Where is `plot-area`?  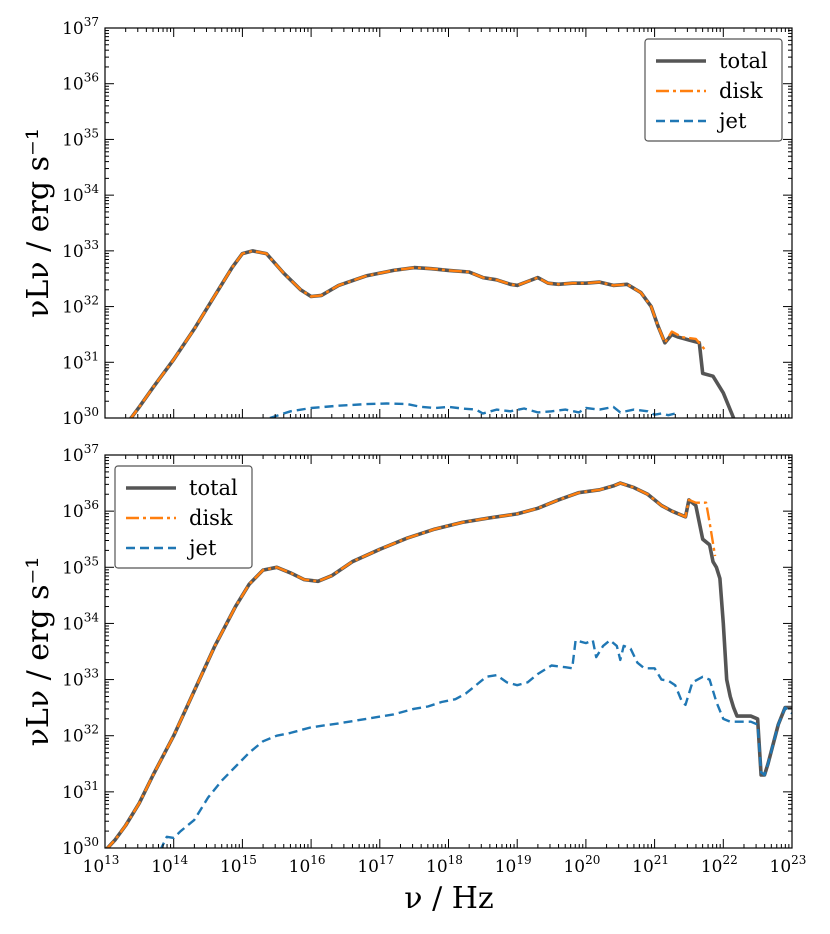 plot-area is located at coordinates (432, 333).